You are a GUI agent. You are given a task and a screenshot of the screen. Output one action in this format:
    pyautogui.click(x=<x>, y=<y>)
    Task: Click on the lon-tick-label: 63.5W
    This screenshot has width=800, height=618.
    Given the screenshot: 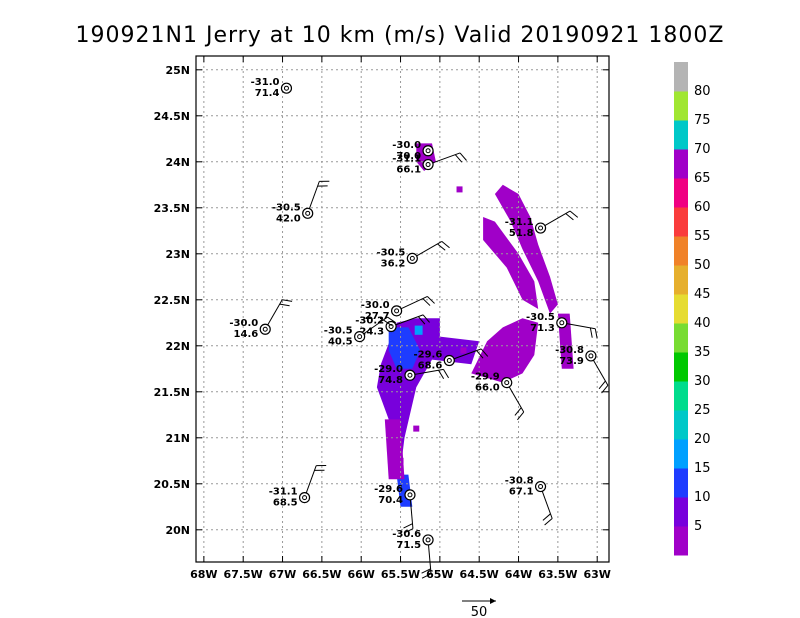 What is the action you would take?
    pyautogui.click(x=557, y=574)
    